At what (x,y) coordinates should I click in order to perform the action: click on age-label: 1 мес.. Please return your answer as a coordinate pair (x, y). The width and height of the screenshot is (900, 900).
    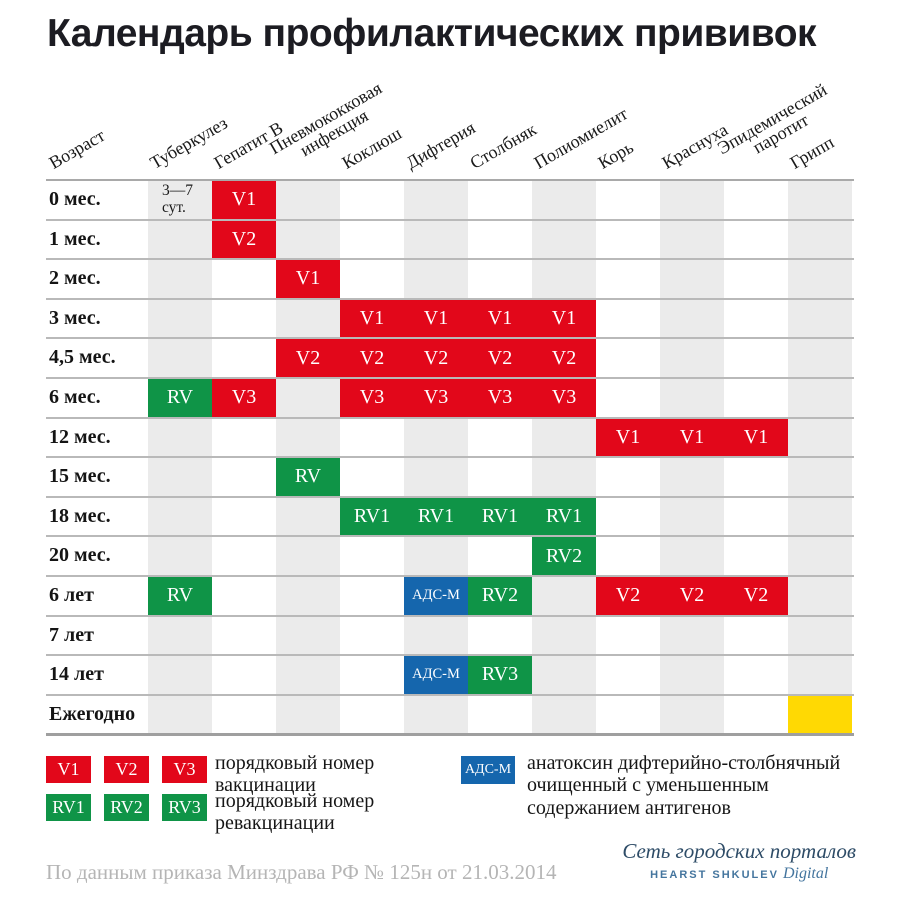
    Looking at the image, I should click on (97, 239).